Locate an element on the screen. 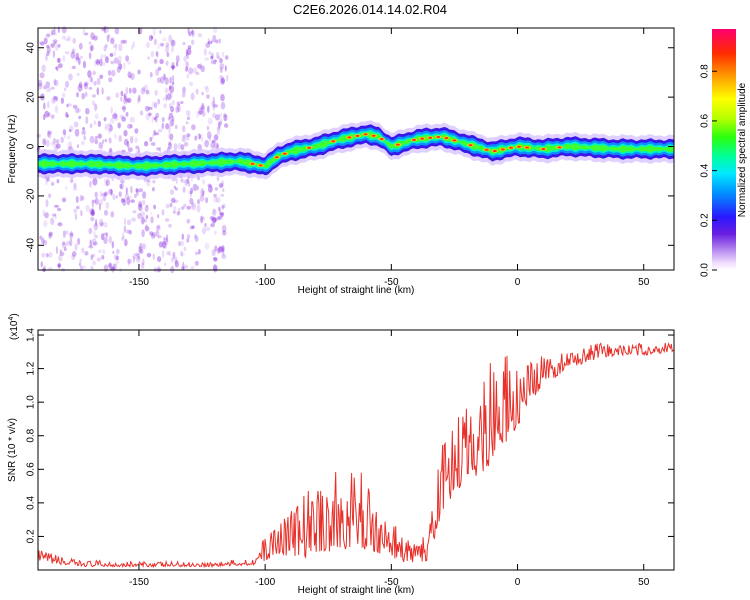  snr-y-tick-label: 0.4 is located at coordinates (31, 502).